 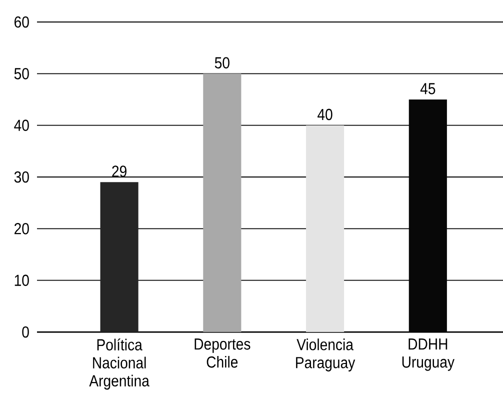 What do you see at coordinates (21, 228) in the screenshot?
I see `y-tick-label: 20` at bounding box center [21, 228].